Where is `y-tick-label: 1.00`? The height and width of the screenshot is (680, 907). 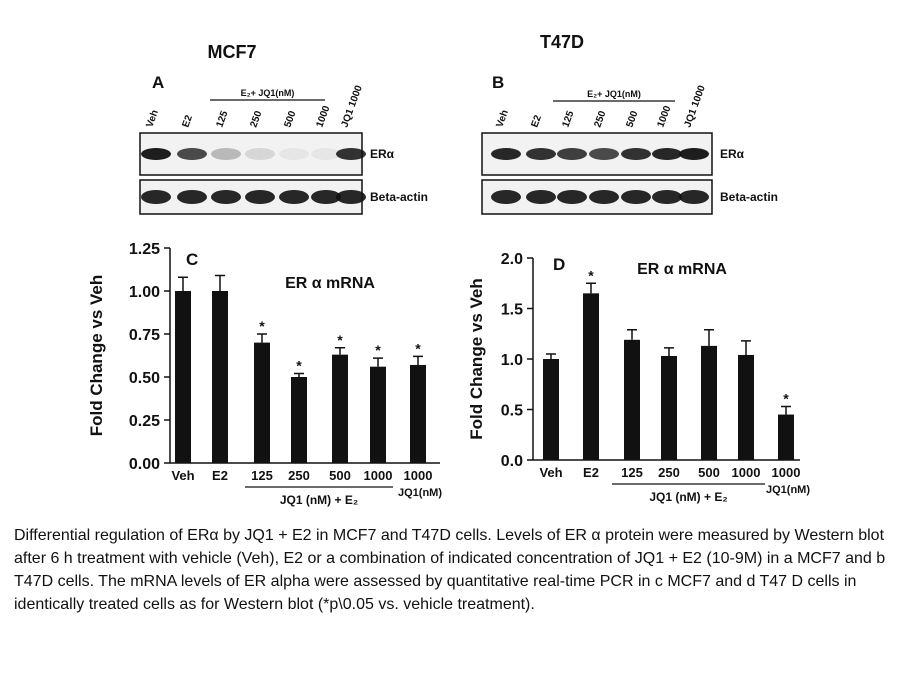 y-tick-label: 1.00 is located at coordinates (144, 292).